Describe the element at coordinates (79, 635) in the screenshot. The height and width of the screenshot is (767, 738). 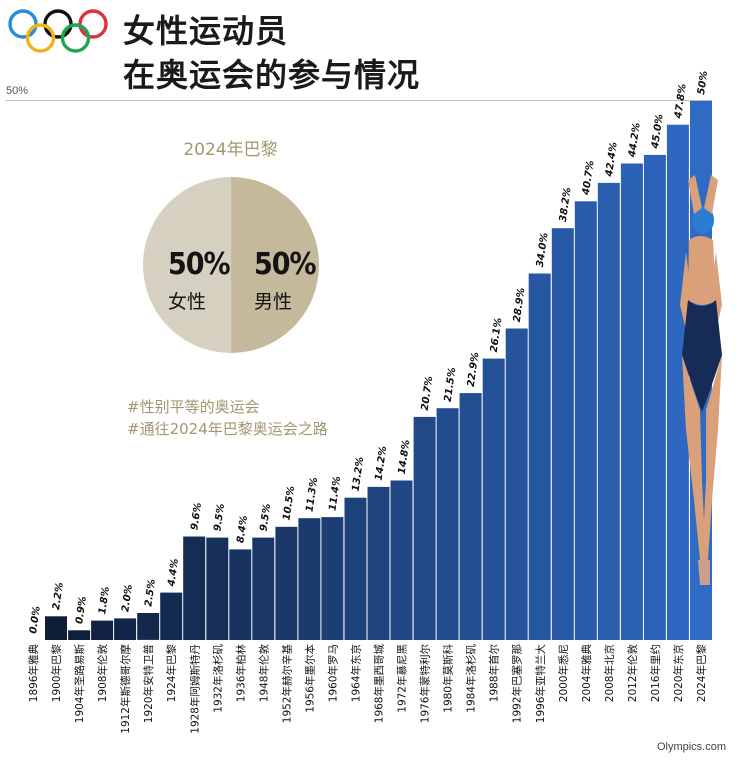
I see `bar-1904年圣路易斯` at that location.